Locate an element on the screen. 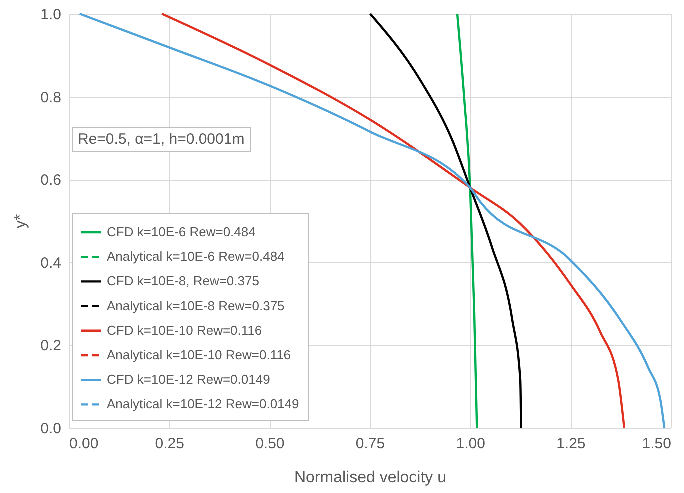  legend-label: Analytical k=10E-10 Rew=0.116 is located at coordinates (199, 355).